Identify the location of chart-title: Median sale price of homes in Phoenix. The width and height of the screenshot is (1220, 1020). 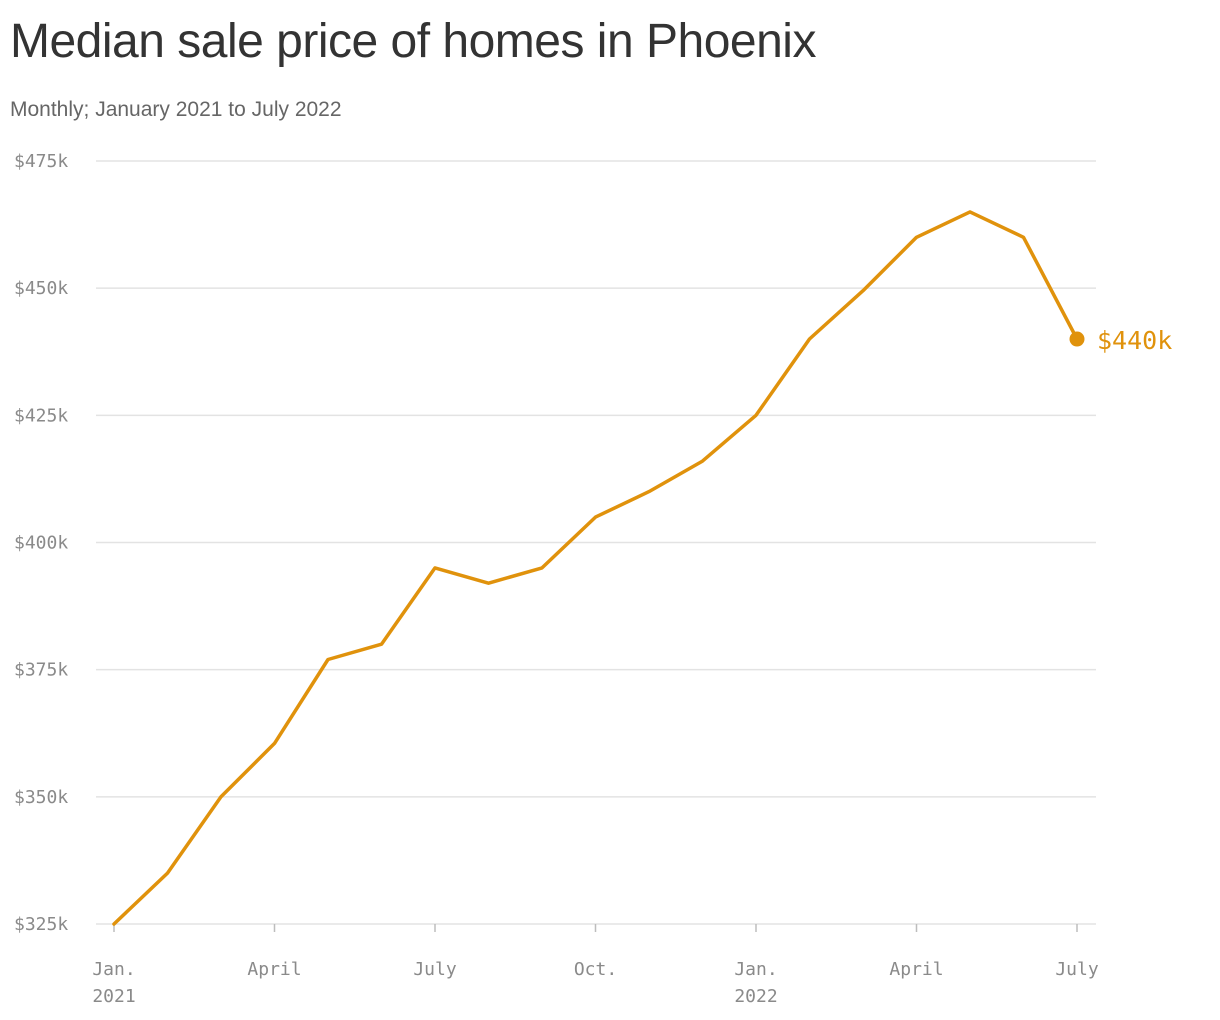
(413, 41).